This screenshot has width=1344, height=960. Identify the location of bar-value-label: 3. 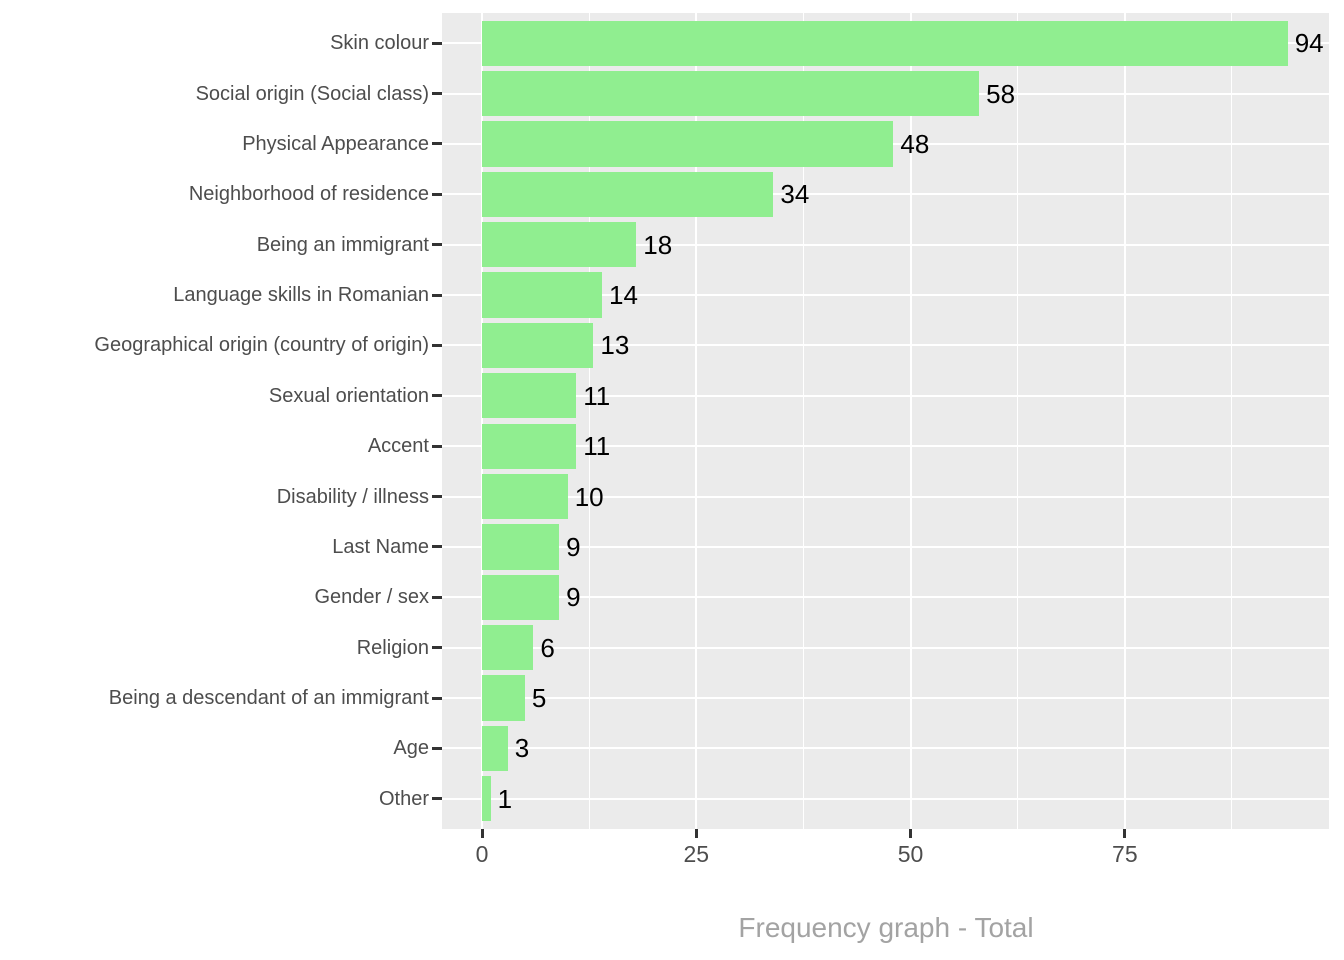
(522, 748).